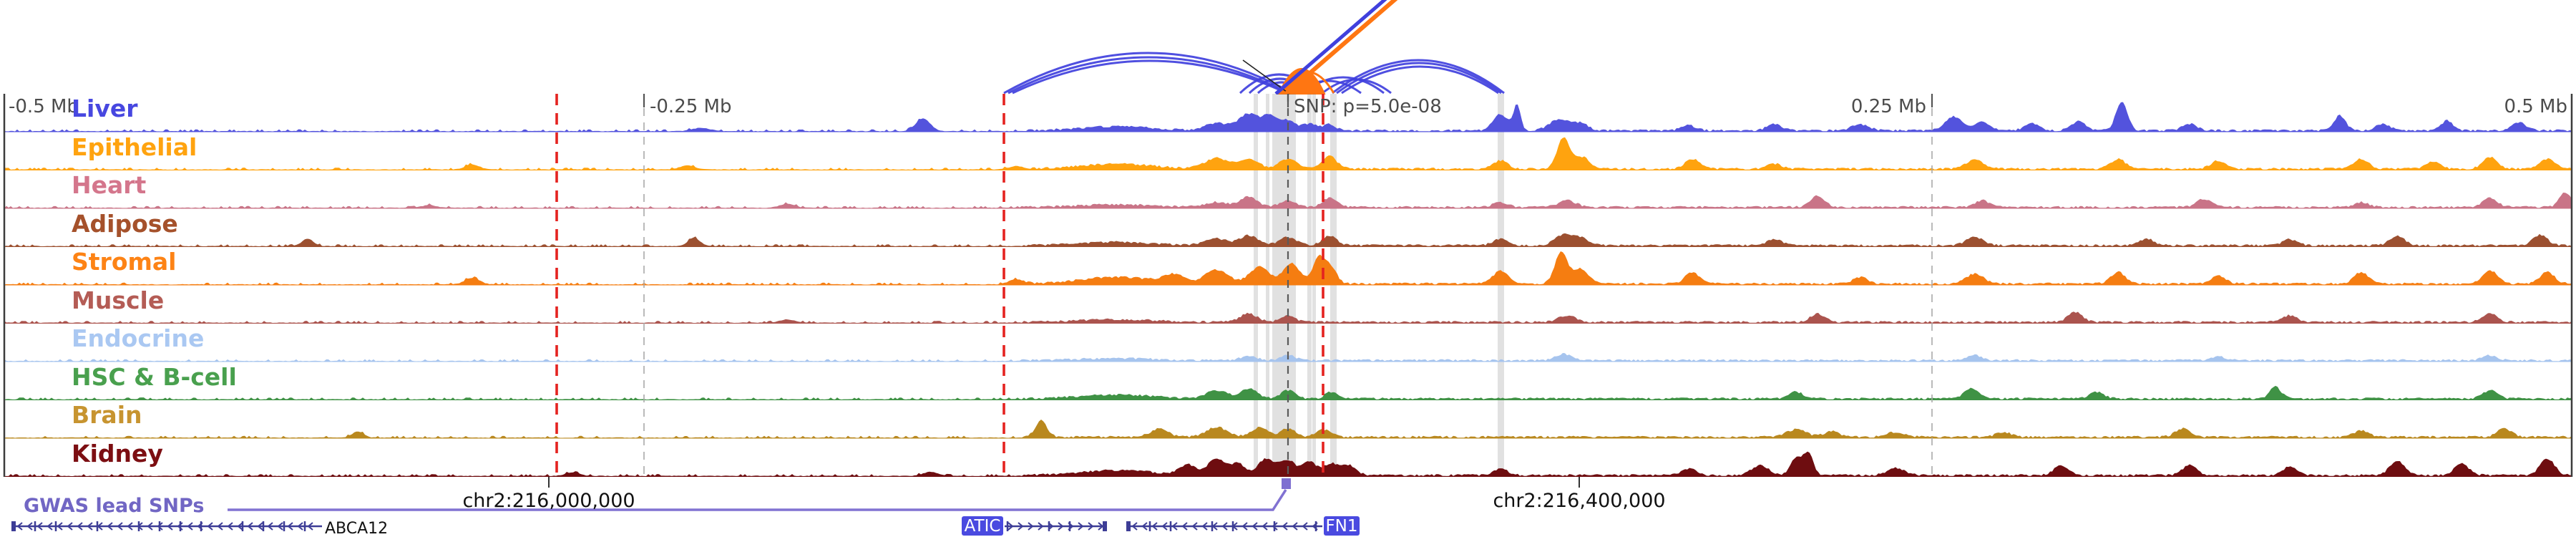 Image resolution: width=2576 pixels, height=537 pixels. Describe the element at coordinates (154, 376) in the screenshot. I see `track-label-hsc-b-cell: HSC & B-cell` at that location.